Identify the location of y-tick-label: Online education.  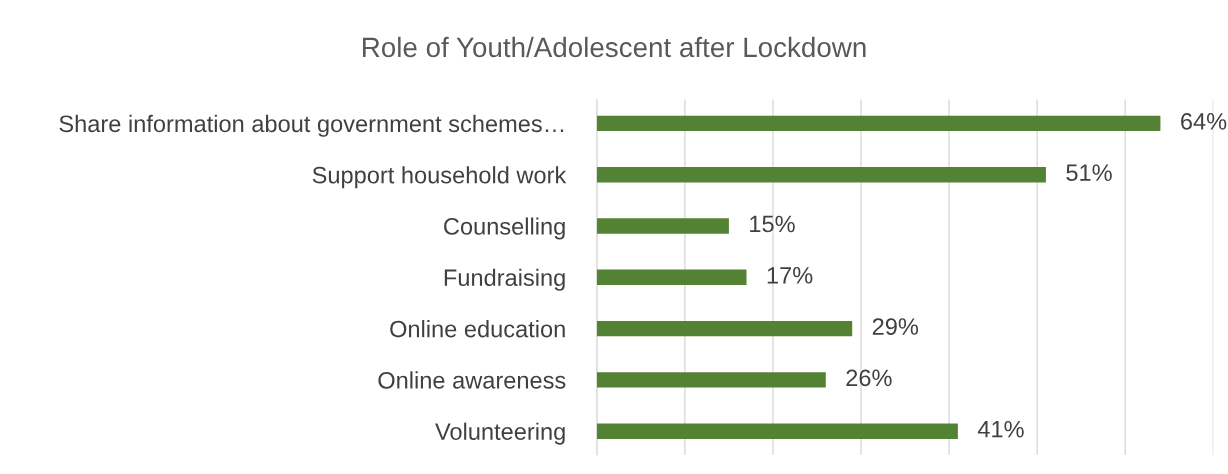
(477, 329).